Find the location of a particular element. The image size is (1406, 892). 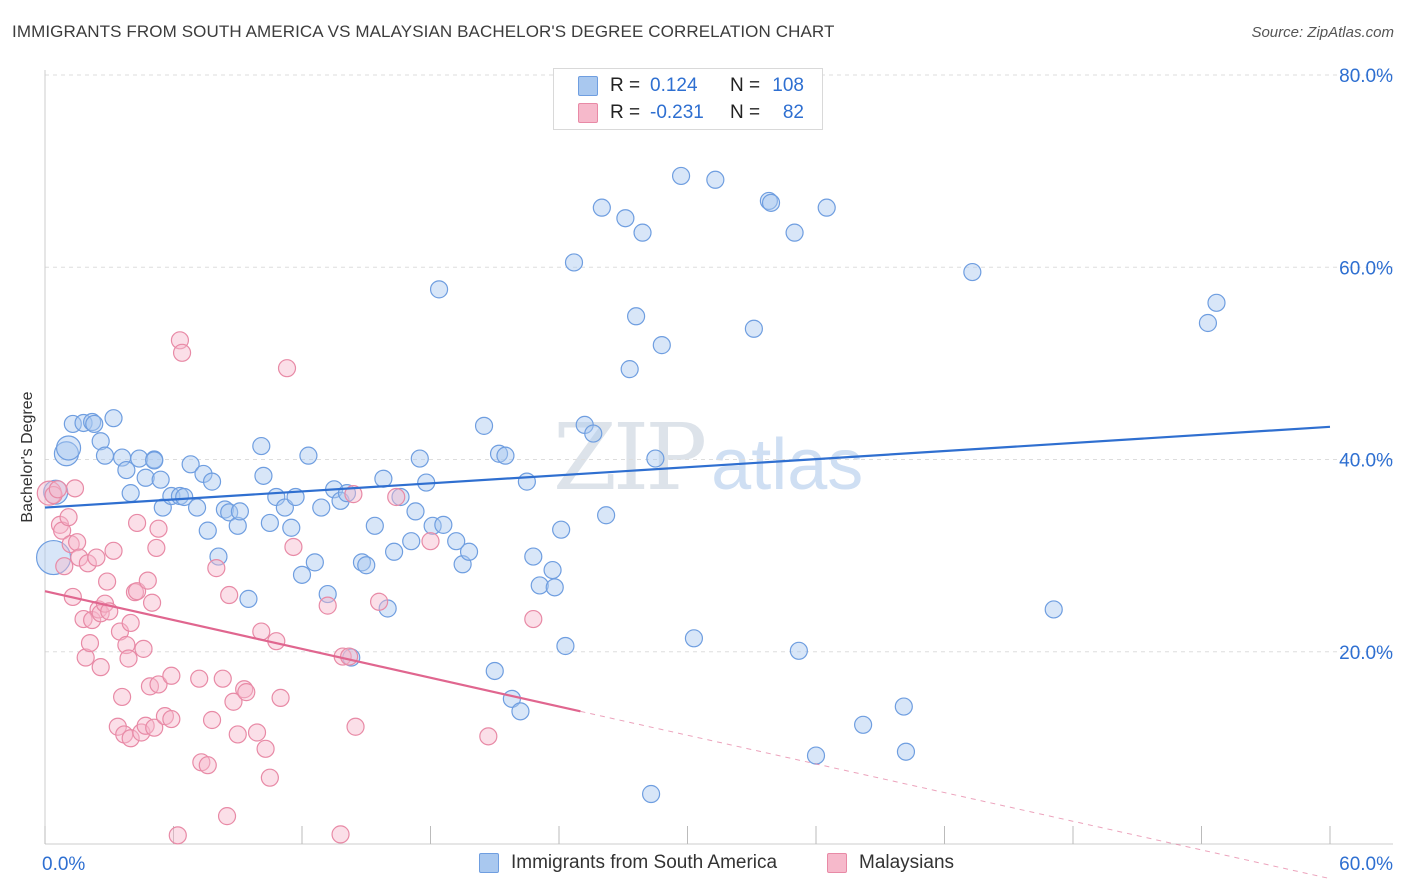

trendline-south-america is located at coordinates (687, 467).